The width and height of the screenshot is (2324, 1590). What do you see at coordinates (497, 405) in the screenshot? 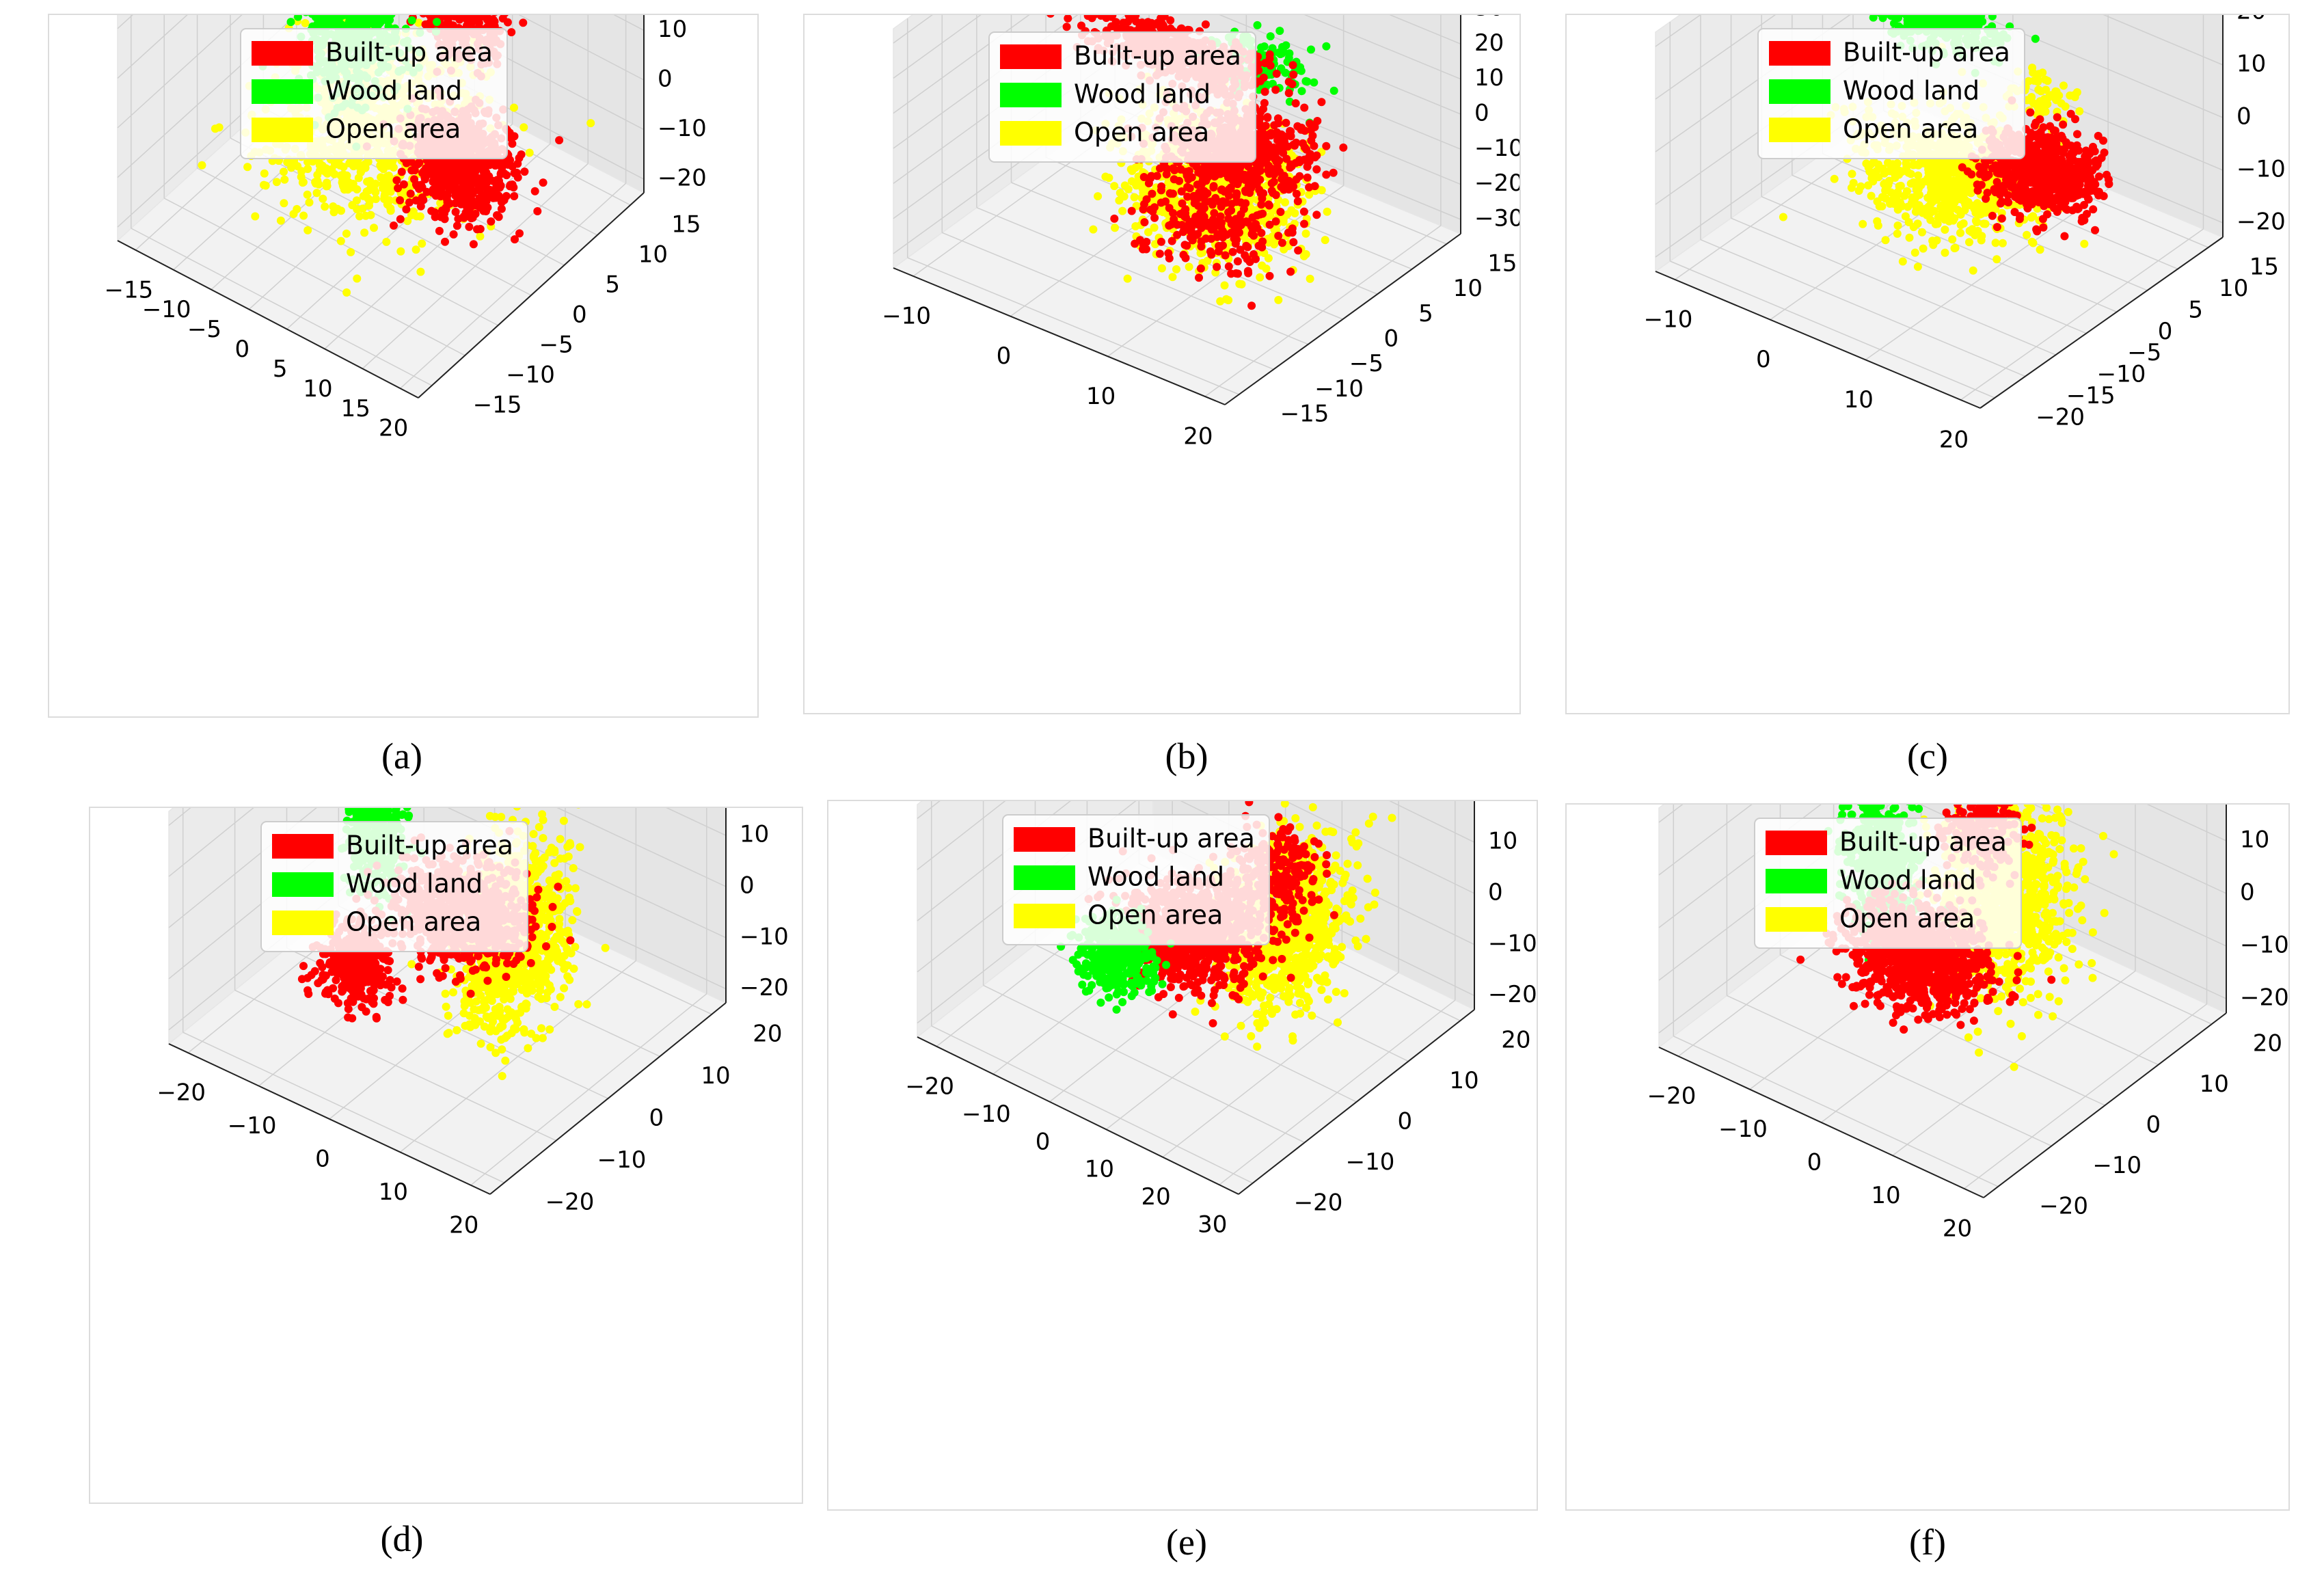
I see `y-tick-label: −15` at bounding box center [497, 405].